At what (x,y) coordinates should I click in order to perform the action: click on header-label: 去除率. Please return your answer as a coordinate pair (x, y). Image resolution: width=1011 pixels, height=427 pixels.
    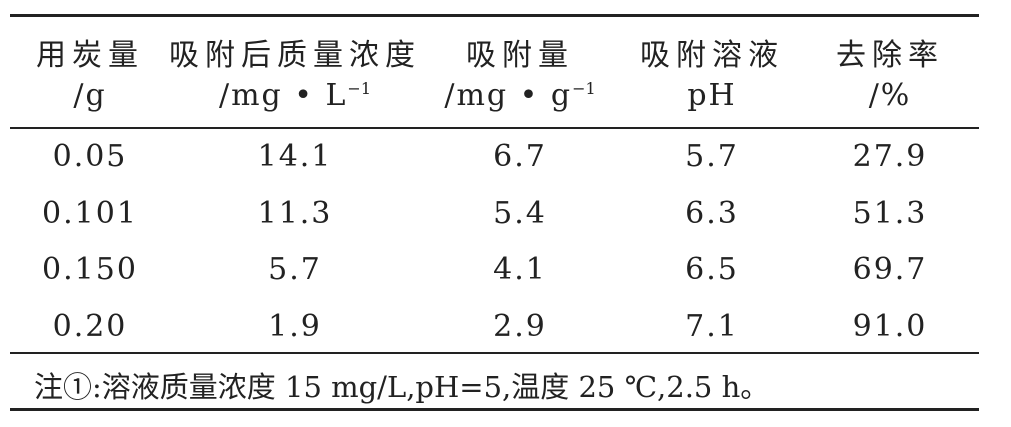
    Looking at the image, I should click on (890, 55).